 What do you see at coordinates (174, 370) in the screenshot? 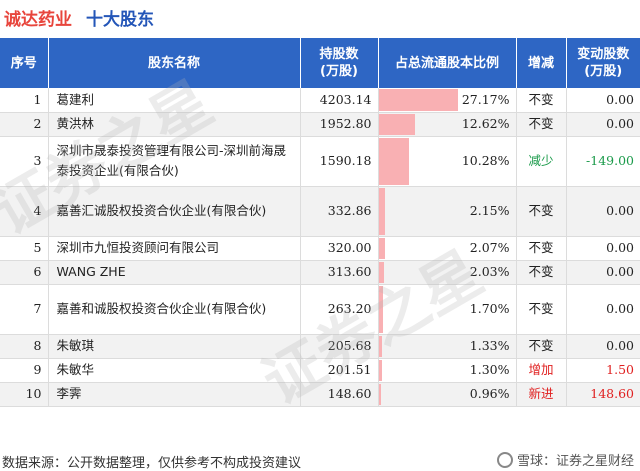
I see `shareholder-name: 朱敏华` at bounding box center [174, 370].